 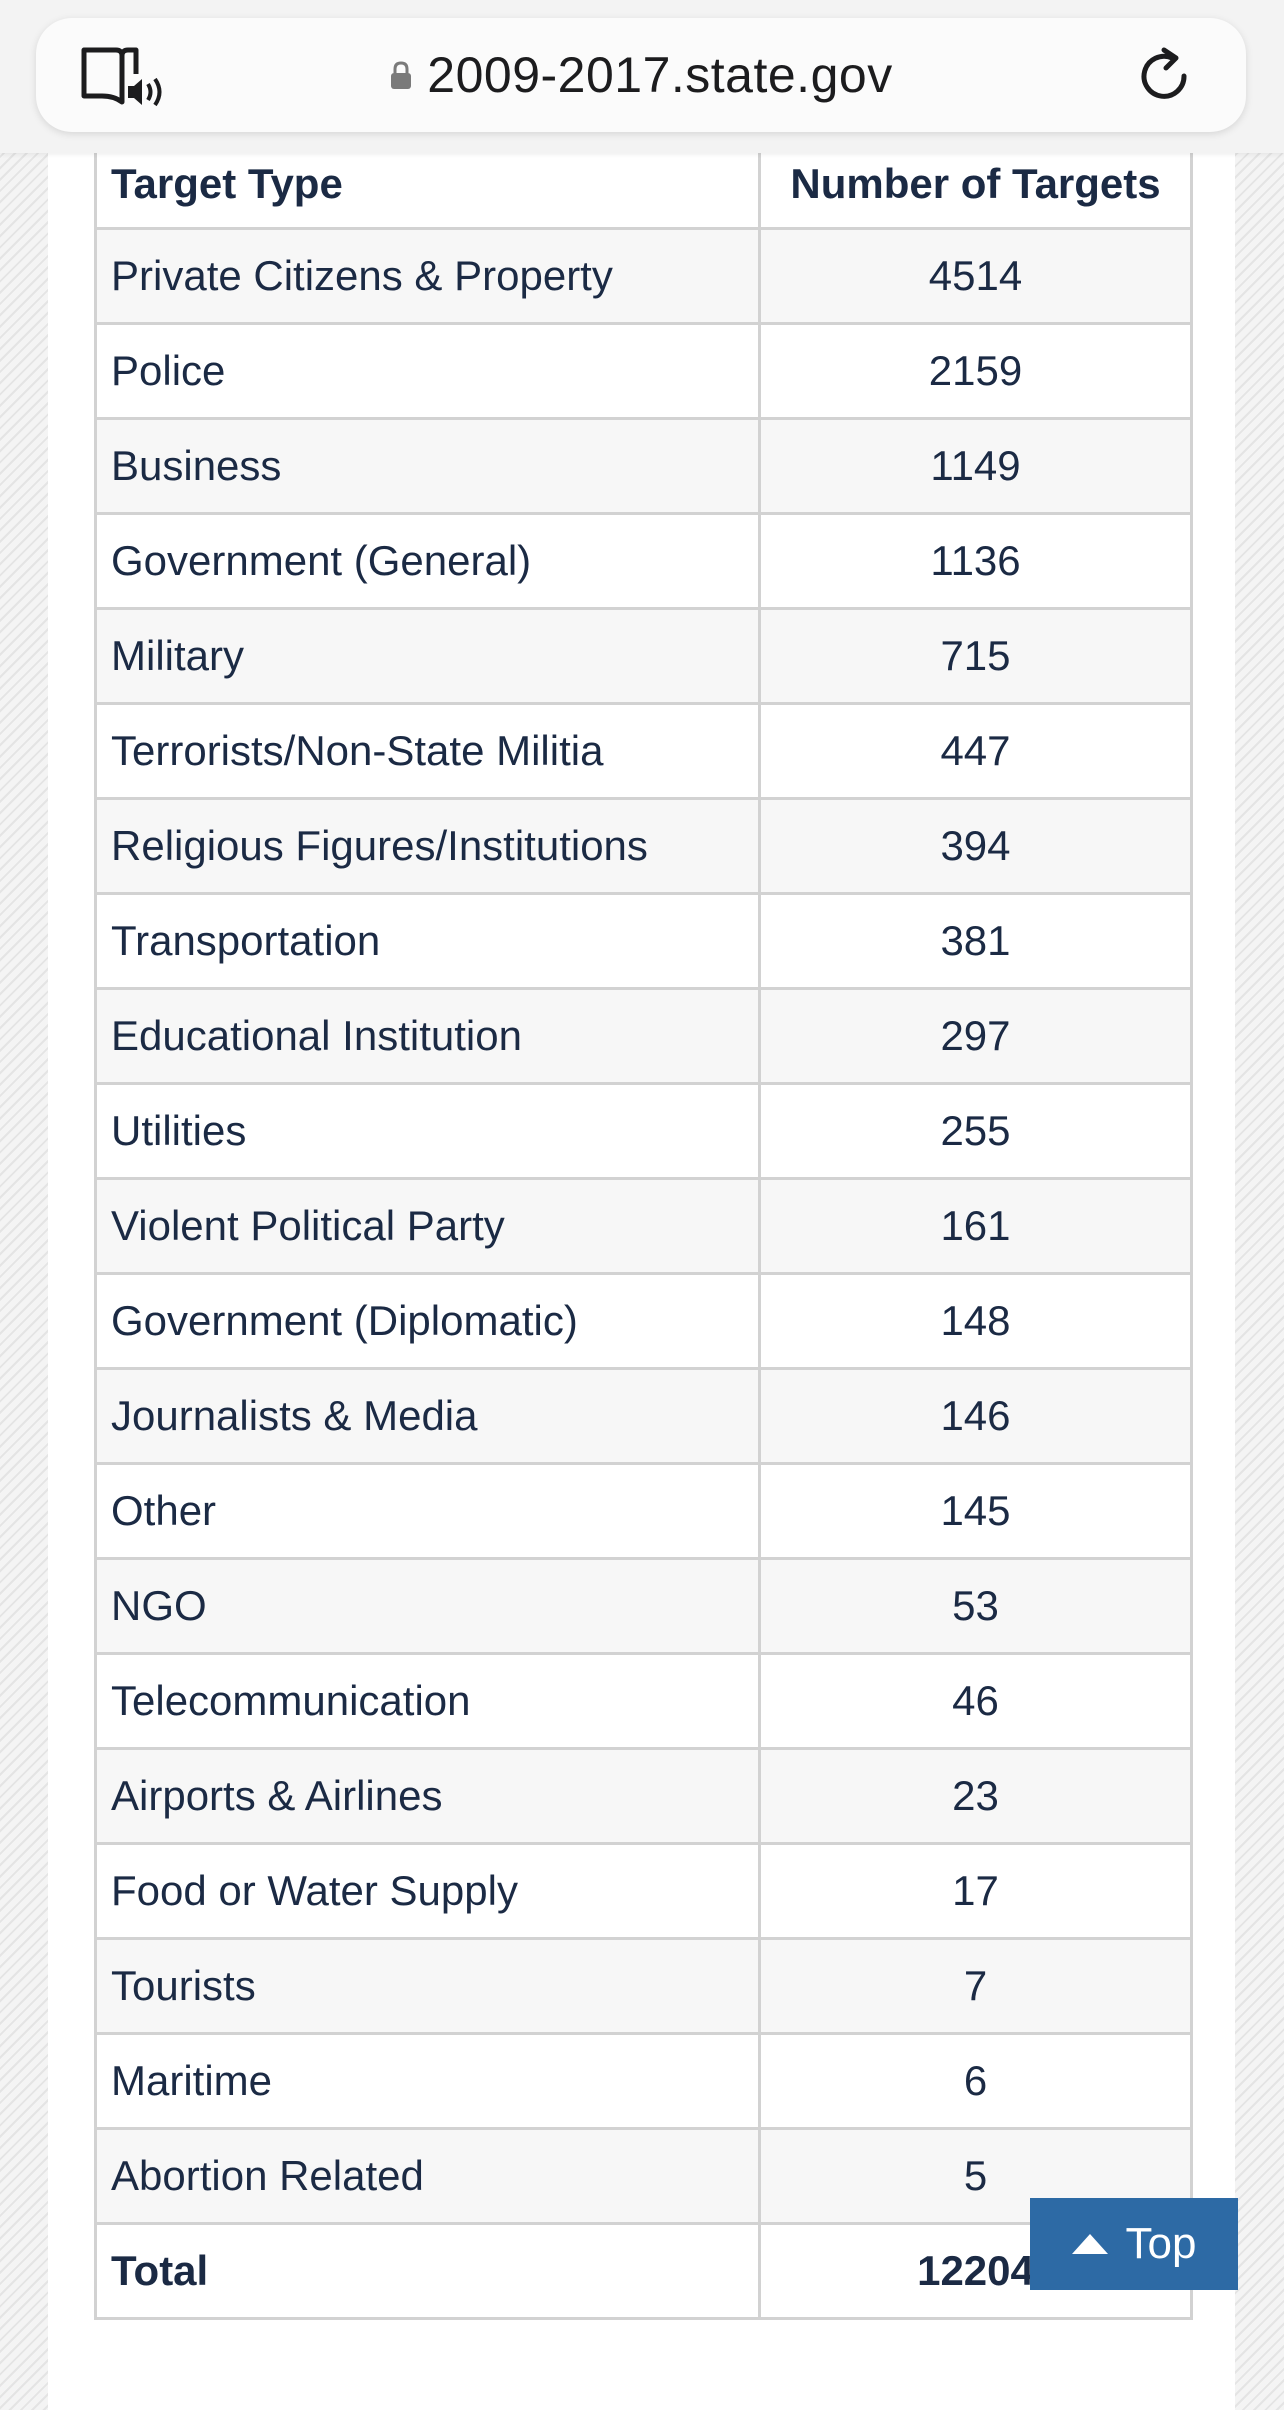 What do you see at coordinates (427, 1226) in the screenshot?
I see `target-type-cell: Violent Political Party` at bounding box center [427, 1226].